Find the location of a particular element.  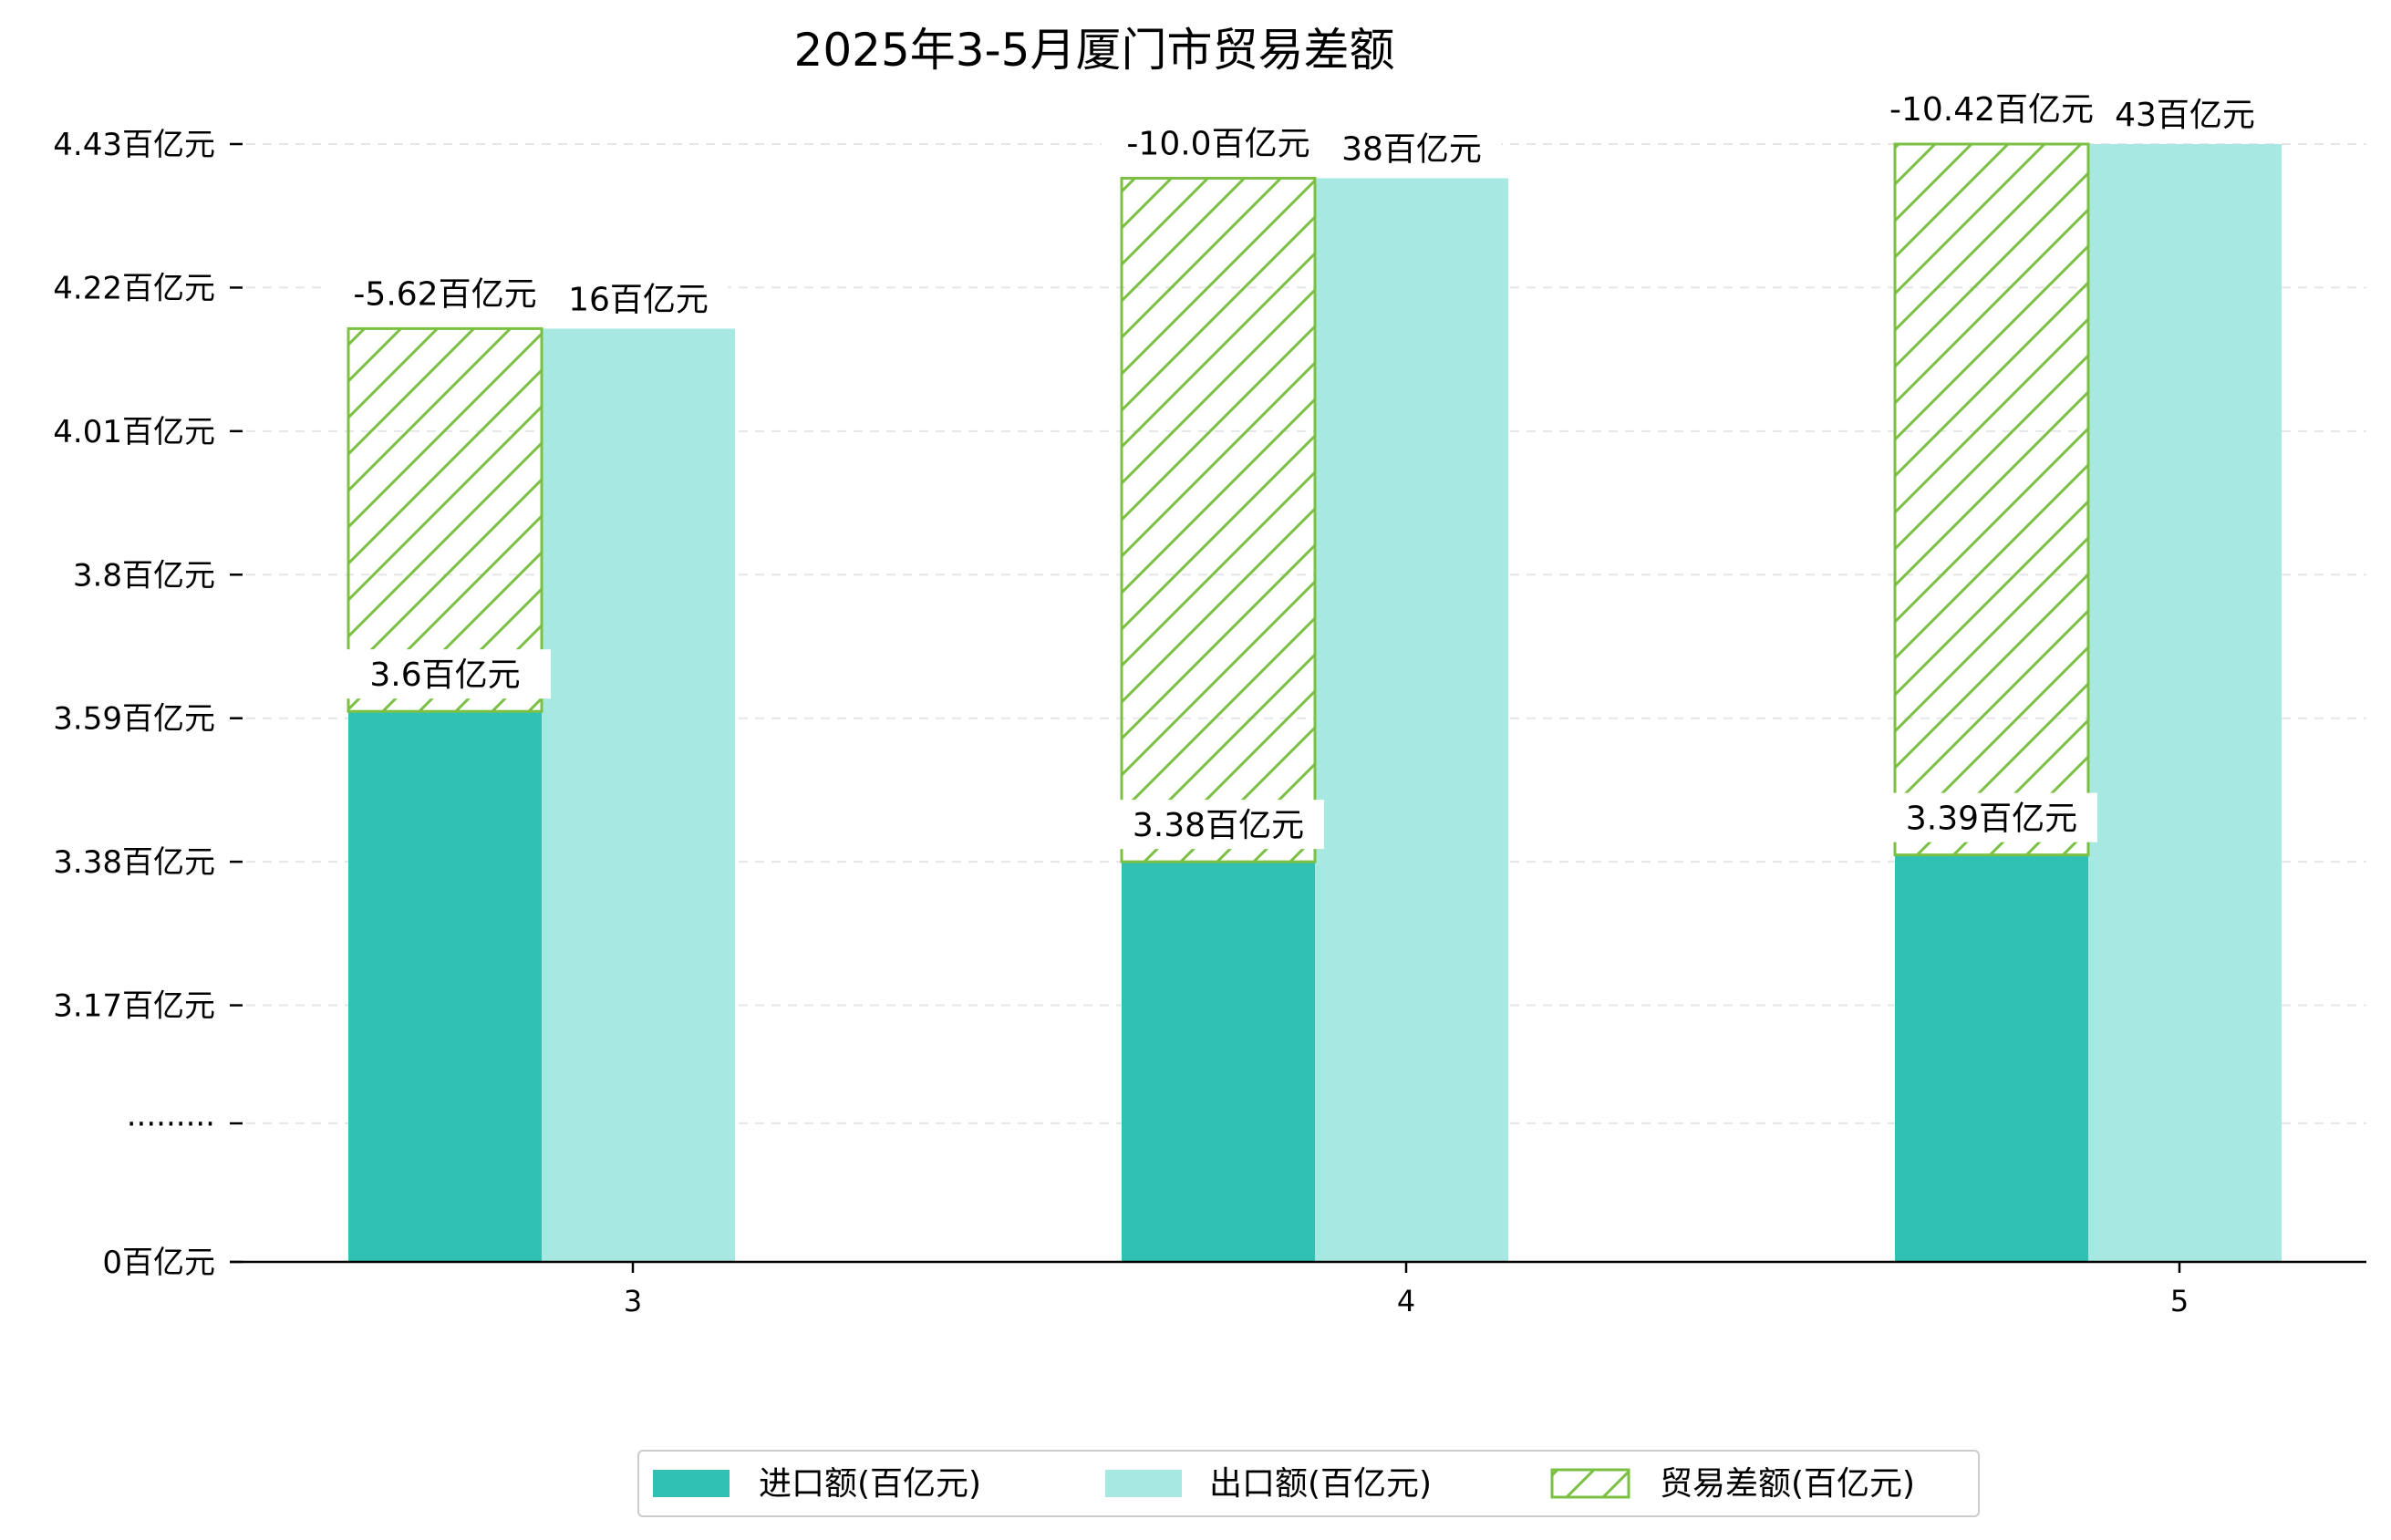

x-tick-label: 5 is located at coordinates (2180, 1301).